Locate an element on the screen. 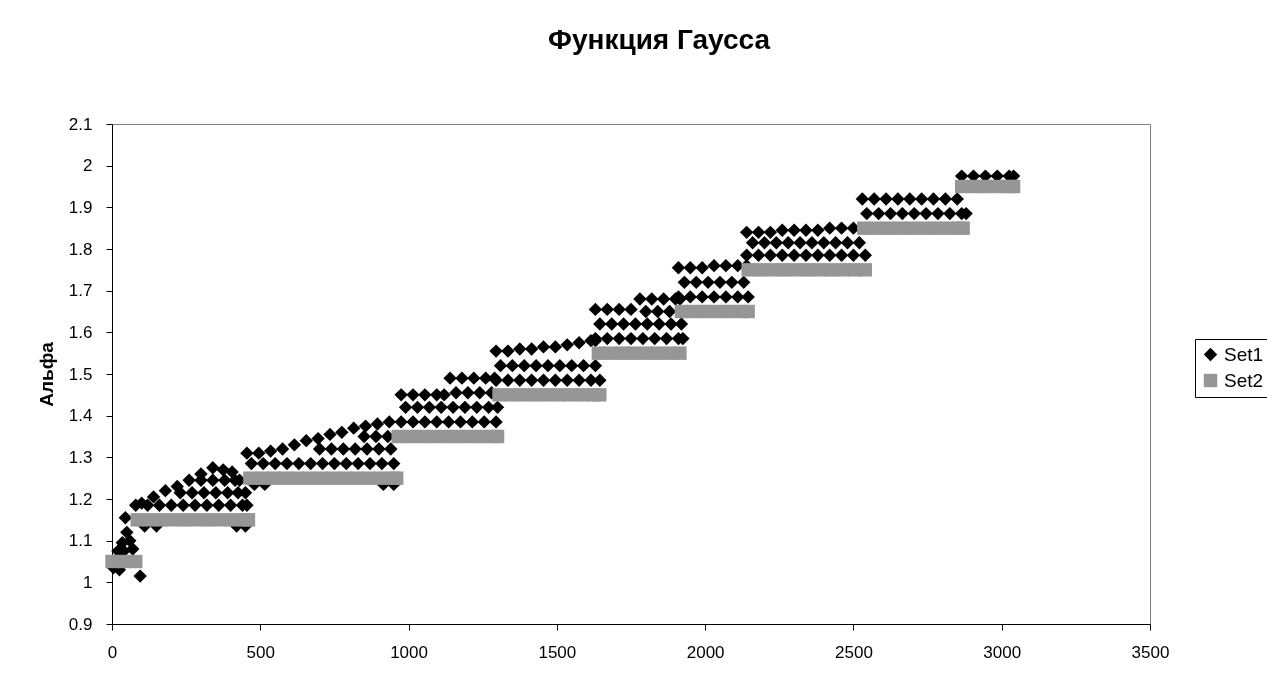 This screenshot has height=684, width=1267. y-tick-label: 0.9 is located at coordinates (80, 624).